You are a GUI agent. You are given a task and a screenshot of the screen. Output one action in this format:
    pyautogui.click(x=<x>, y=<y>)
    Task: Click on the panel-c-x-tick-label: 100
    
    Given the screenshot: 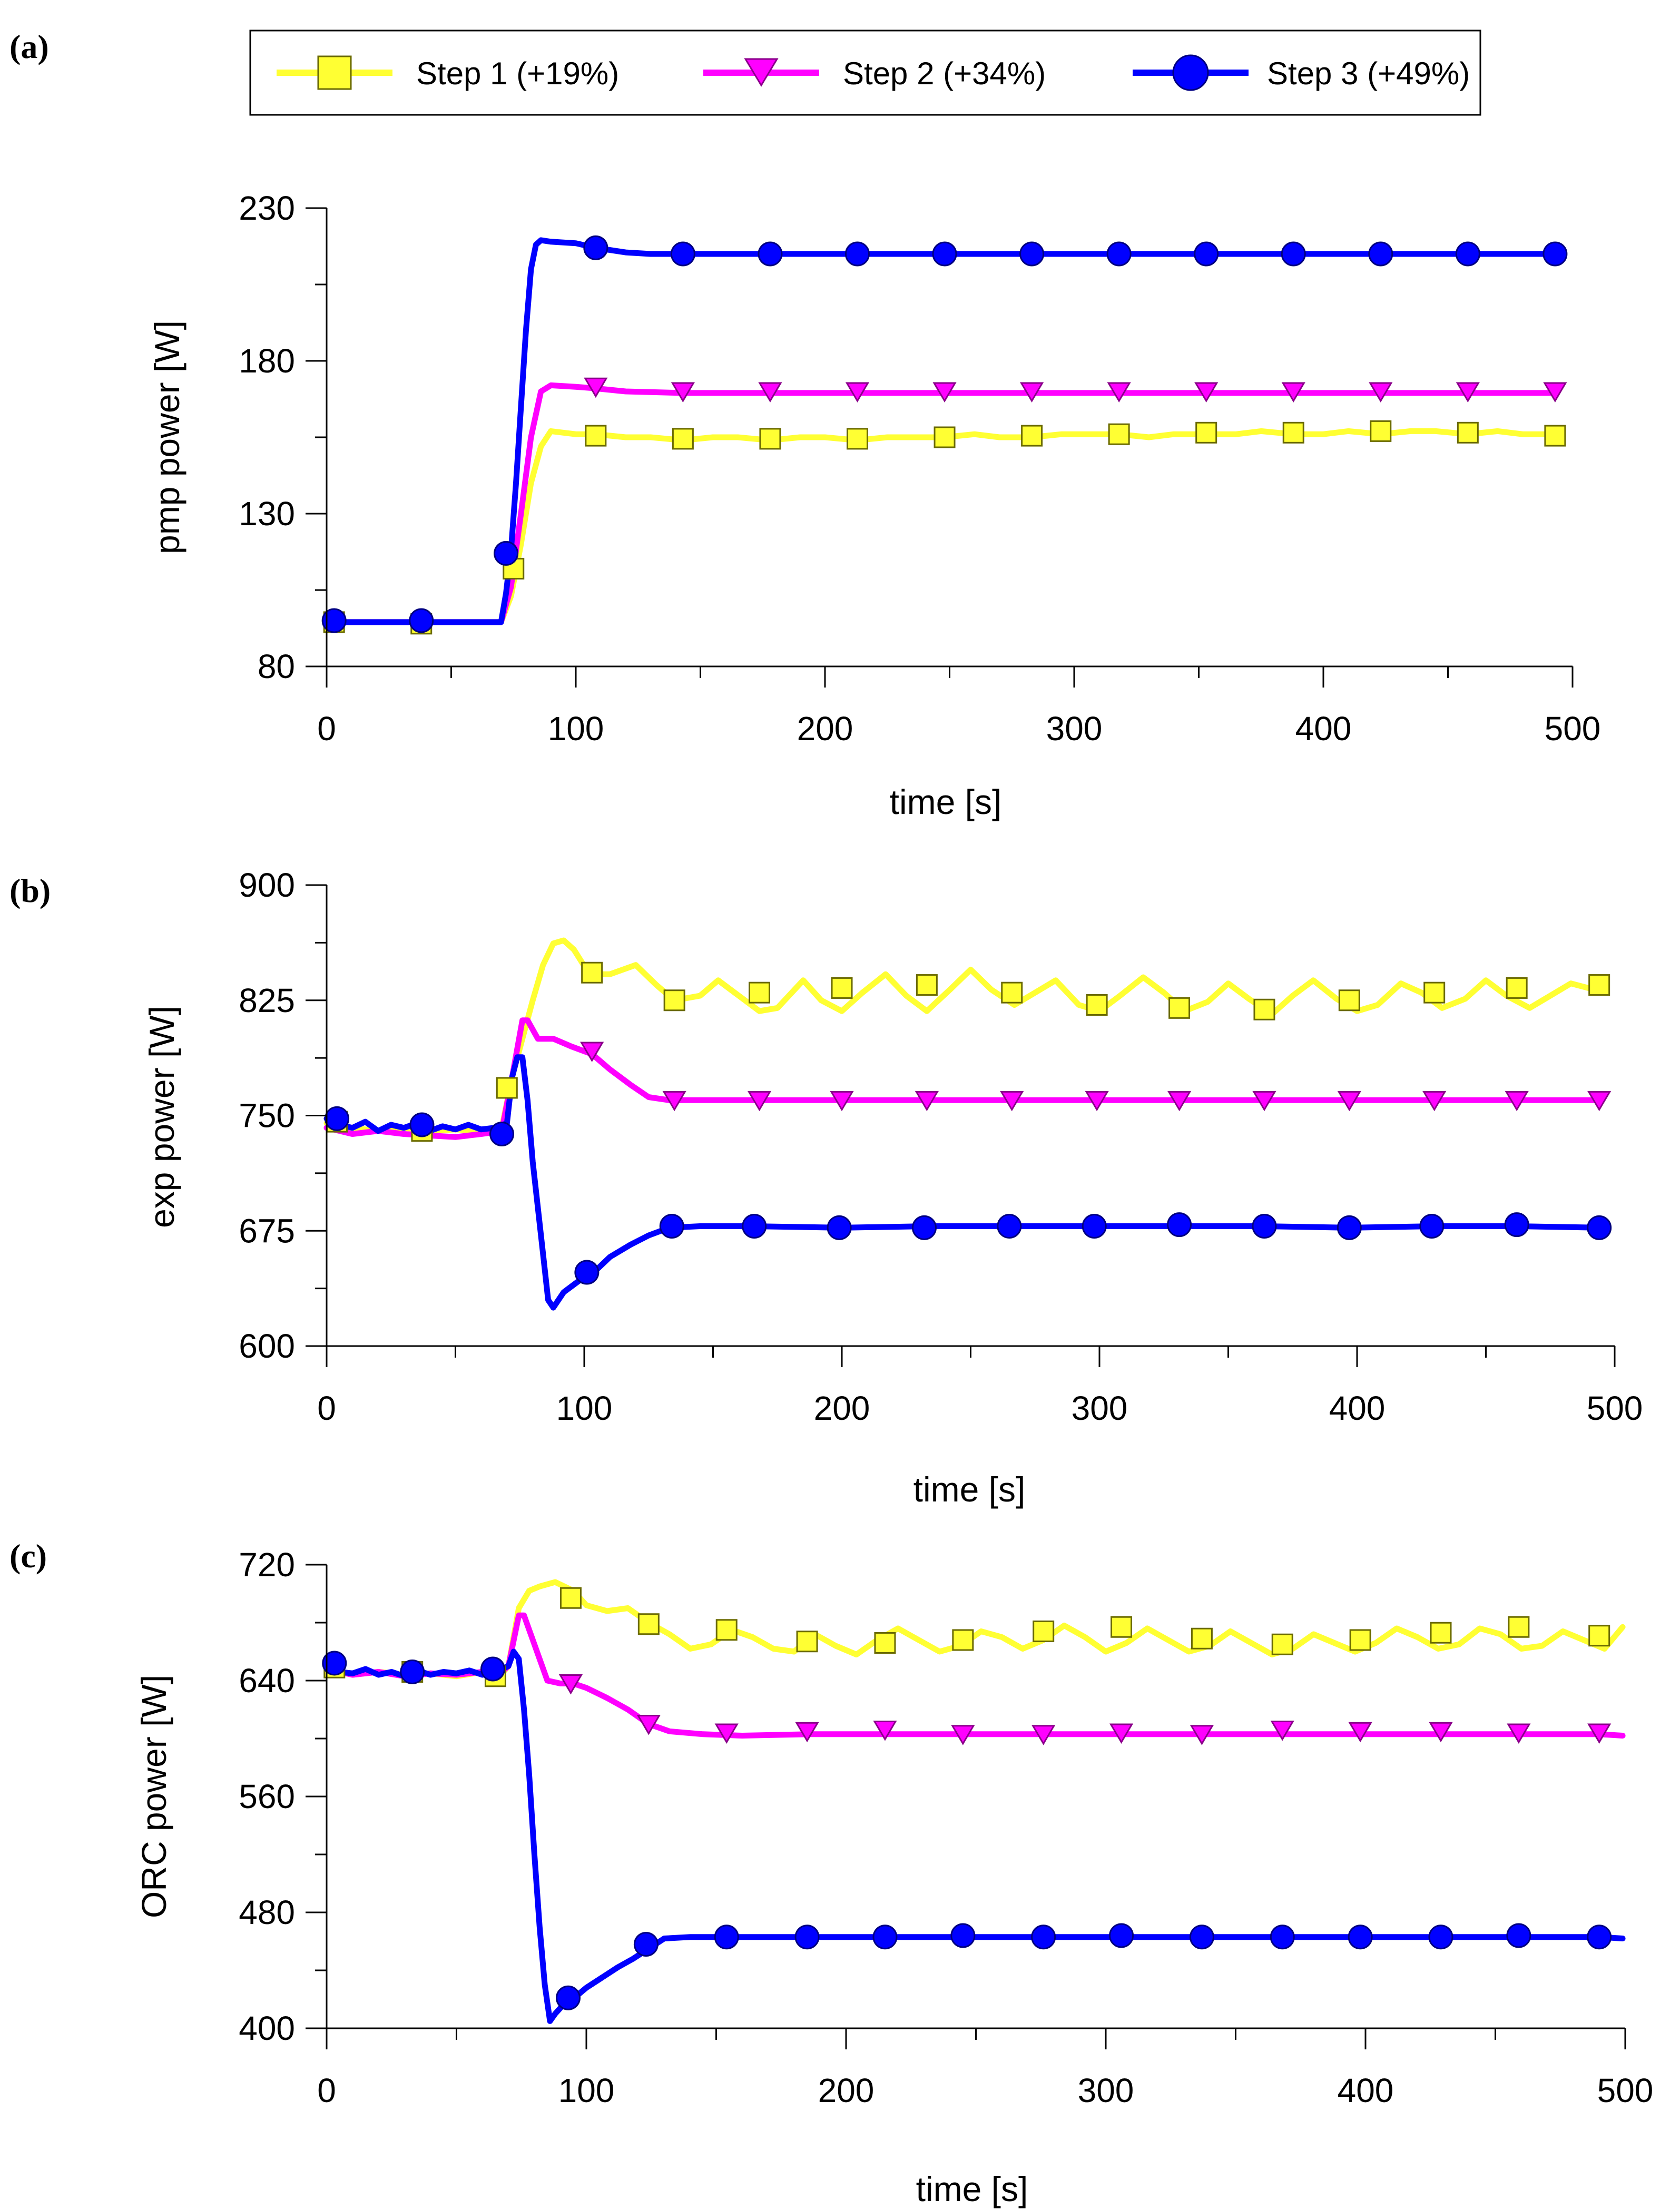 What is the action you would take?
    pyautogui.click(x=586, y=2090)
    